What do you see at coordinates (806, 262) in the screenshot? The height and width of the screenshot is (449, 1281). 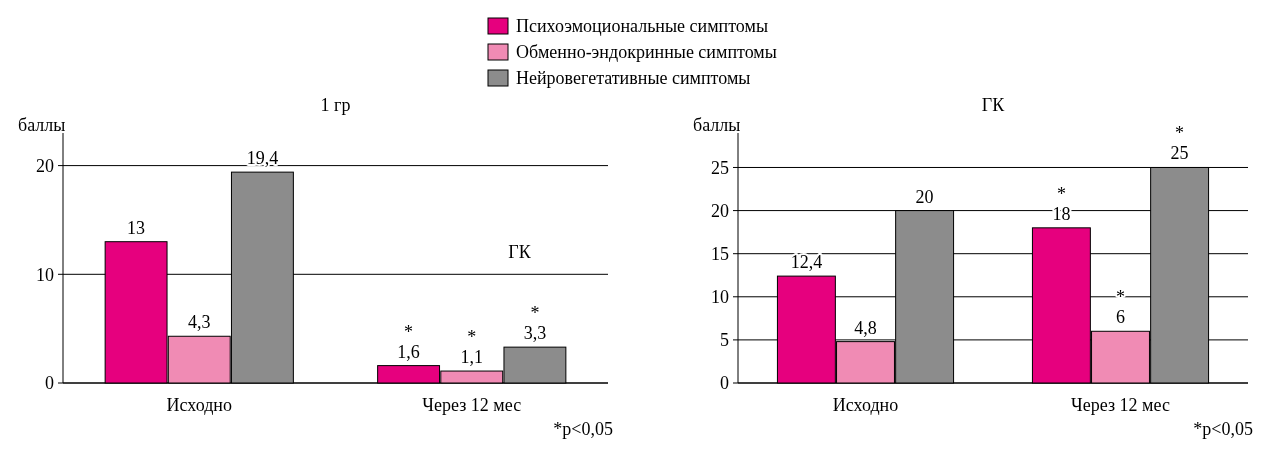 I see `data-label: 12,4` at bounding box center [806, 262].